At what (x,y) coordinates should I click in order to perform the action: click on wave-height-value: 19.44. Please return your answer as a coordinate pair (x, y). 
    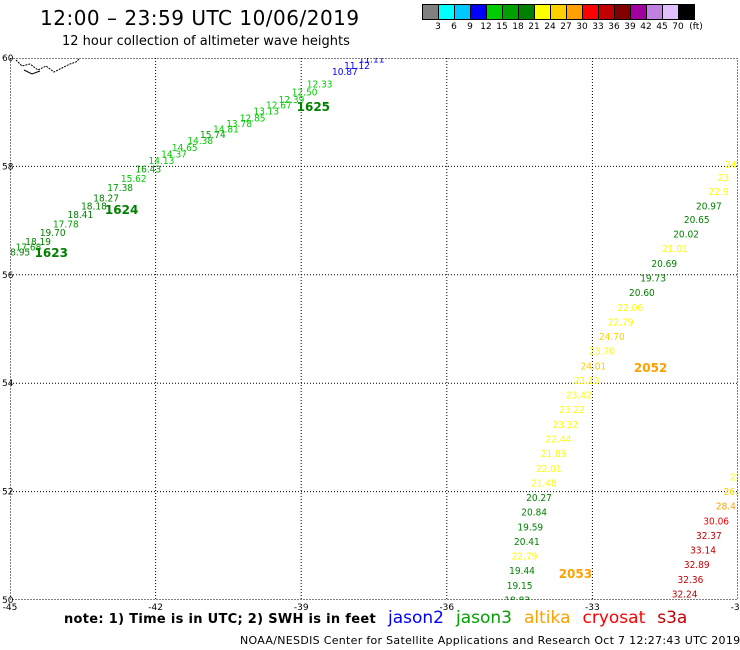
    Looking at the image, I should click on (522, 571).